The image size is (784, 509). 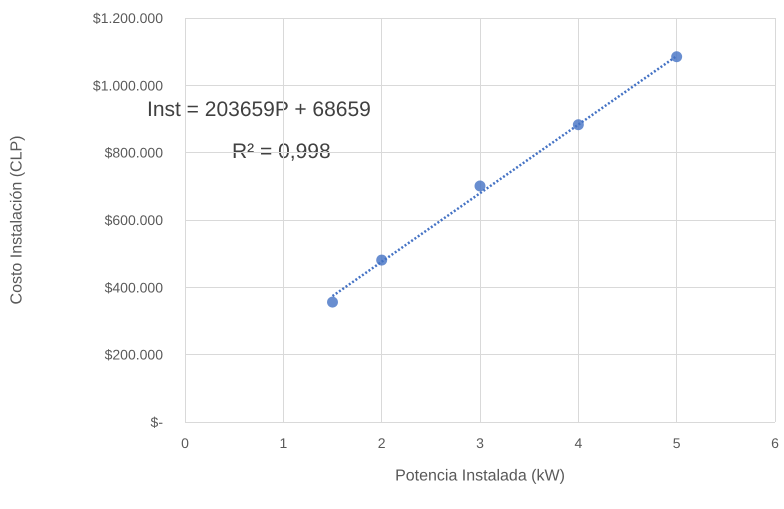 I want to click on y-tick-label: $600.000, so click(x=134, y=220).